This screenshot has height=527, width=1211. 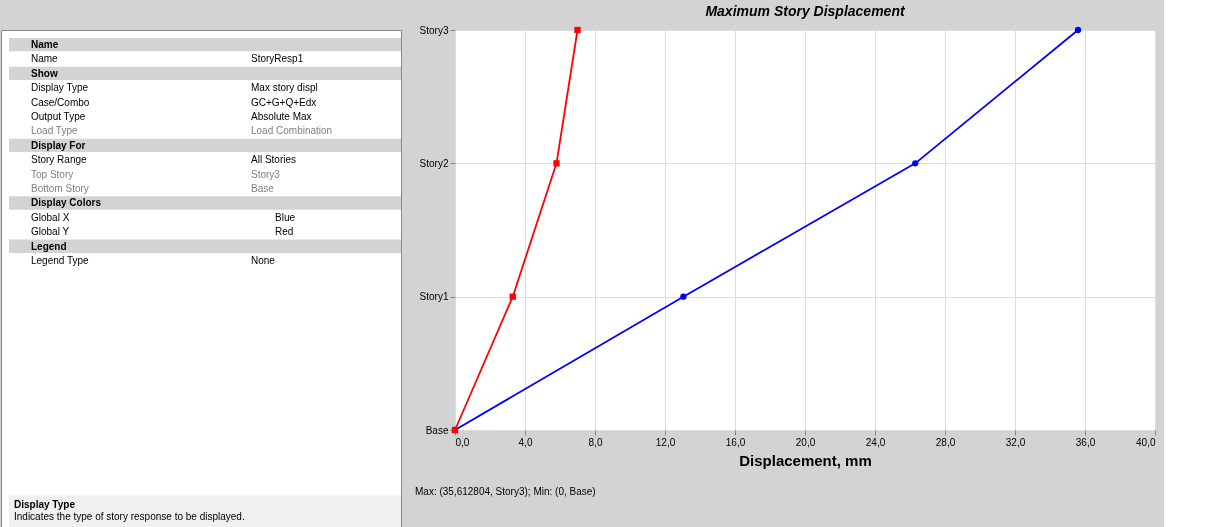 I want to click on text: None, so click(x=263, y=261).